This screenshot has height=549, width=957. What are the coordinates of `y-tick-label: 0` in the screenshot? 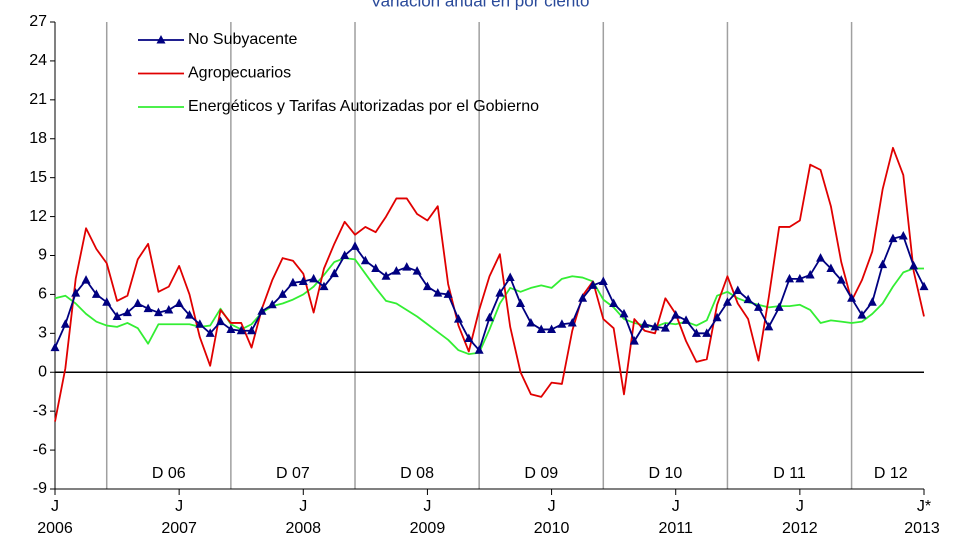 It's located at (42, 371).